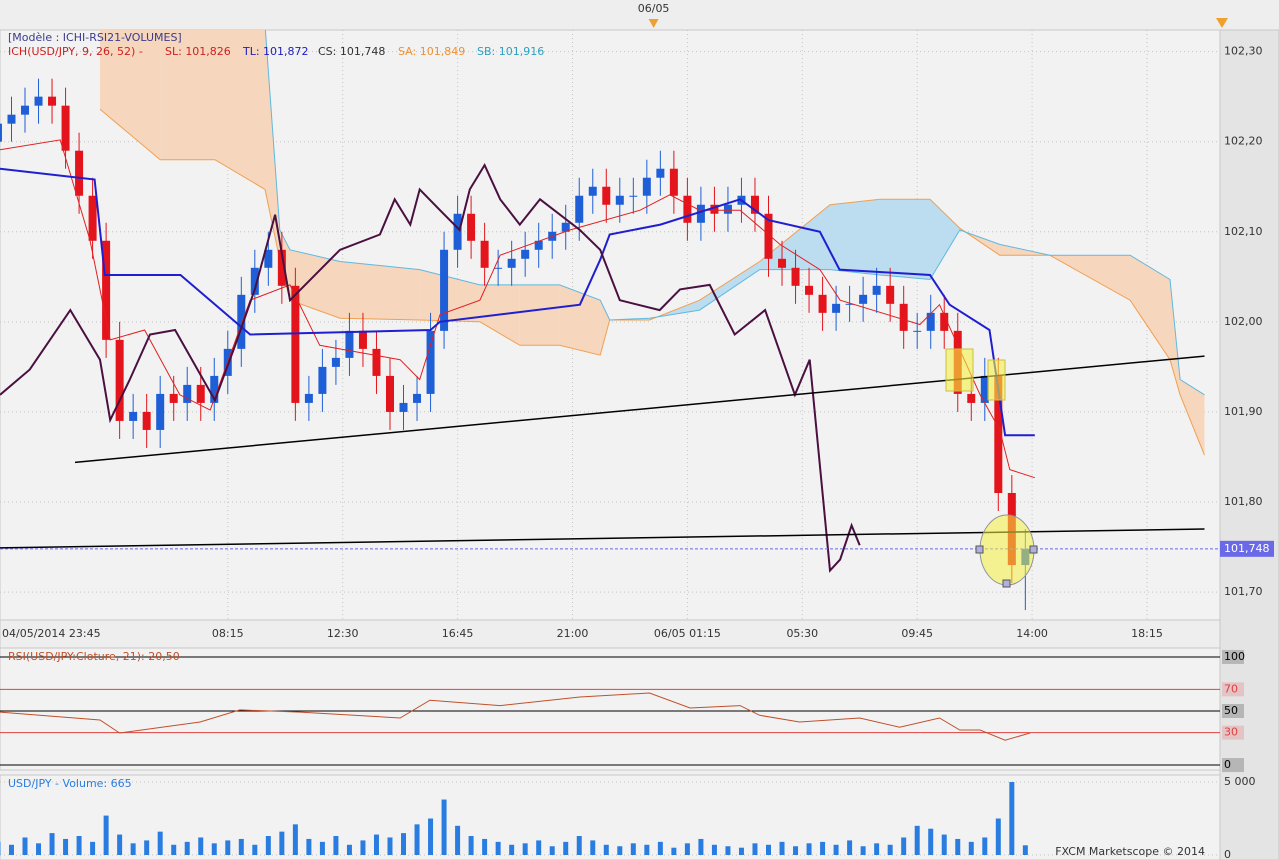 The width and height of the screenshot is (1279, 860). What do you see at coordinates (51, 633) in the screenshot?
I see `x-tick-label: 04/05/2014 23:45` at bounding box center [51, 633].